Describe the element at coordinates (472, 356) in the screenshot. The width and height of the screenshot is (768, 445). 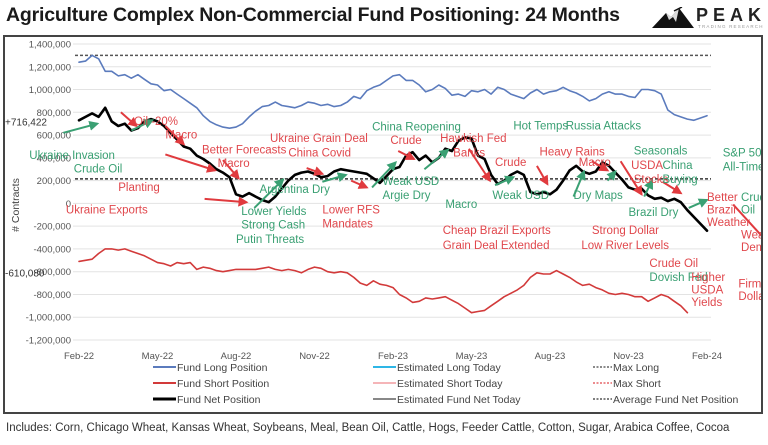
I see `x-tick-label: May-23` at that location.